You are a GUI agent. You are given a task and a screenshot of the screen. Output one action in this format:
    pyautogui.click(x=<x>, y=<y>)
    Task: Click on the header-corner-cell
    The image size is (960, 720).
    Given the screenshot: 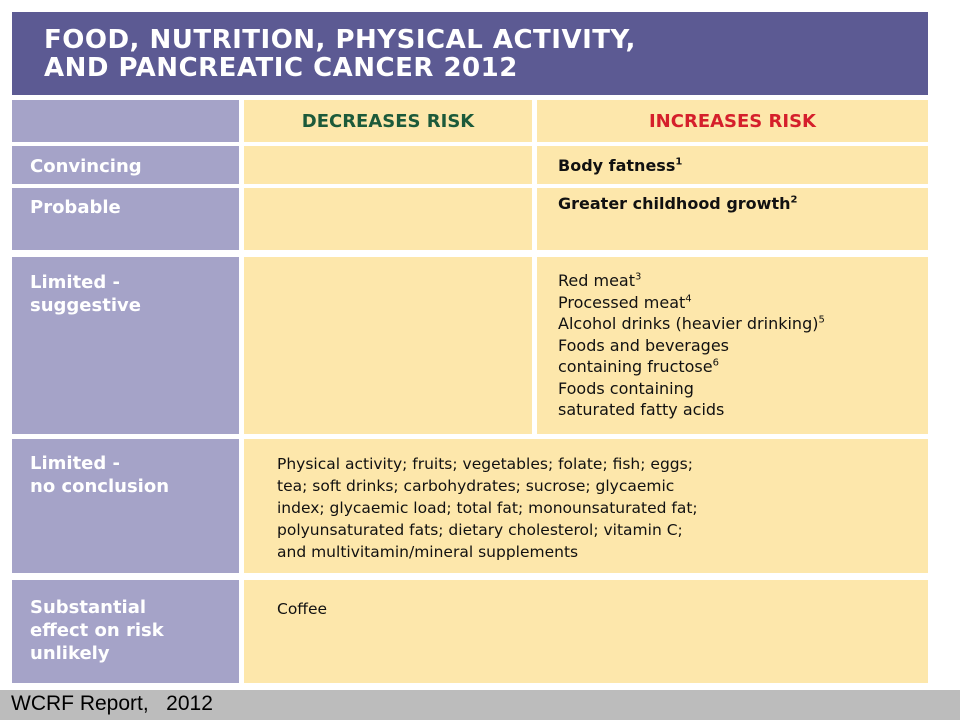 What is the action you would take?
    pyautogui.click(x=125, y=121)
    